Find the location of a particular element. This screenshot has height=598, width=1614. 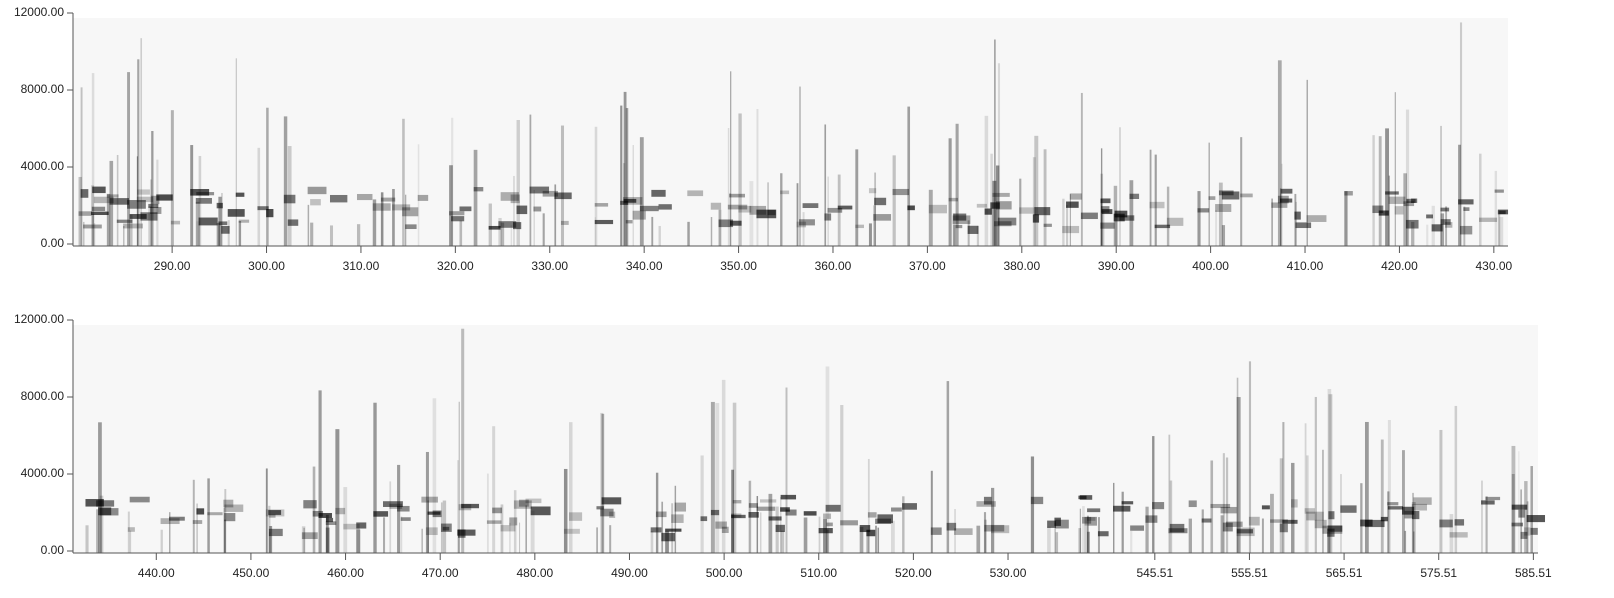

x-tick-label: 290.00 is located at coordinates (172, 266).